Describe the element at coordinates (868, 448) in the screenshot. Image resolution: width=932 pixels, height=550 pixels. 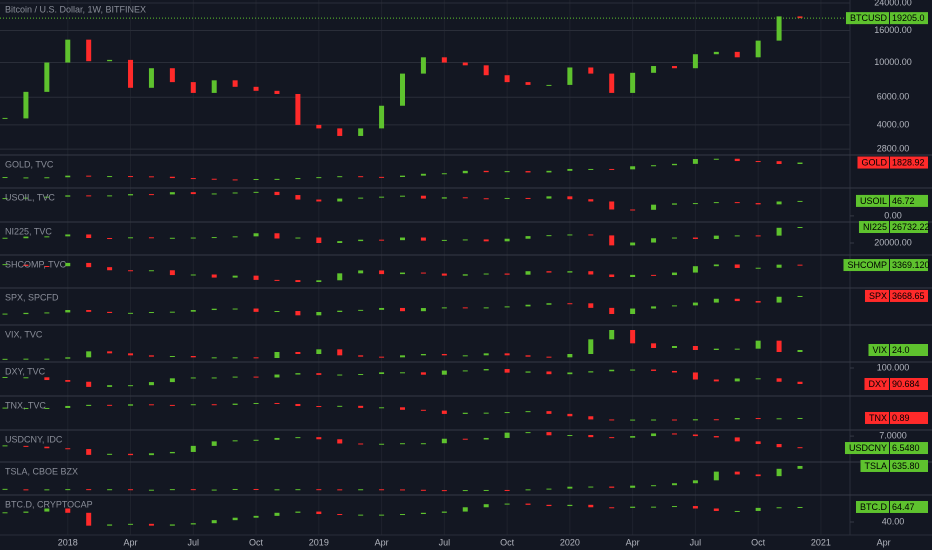
I see `tag-symbol: USDCNY` at that location.